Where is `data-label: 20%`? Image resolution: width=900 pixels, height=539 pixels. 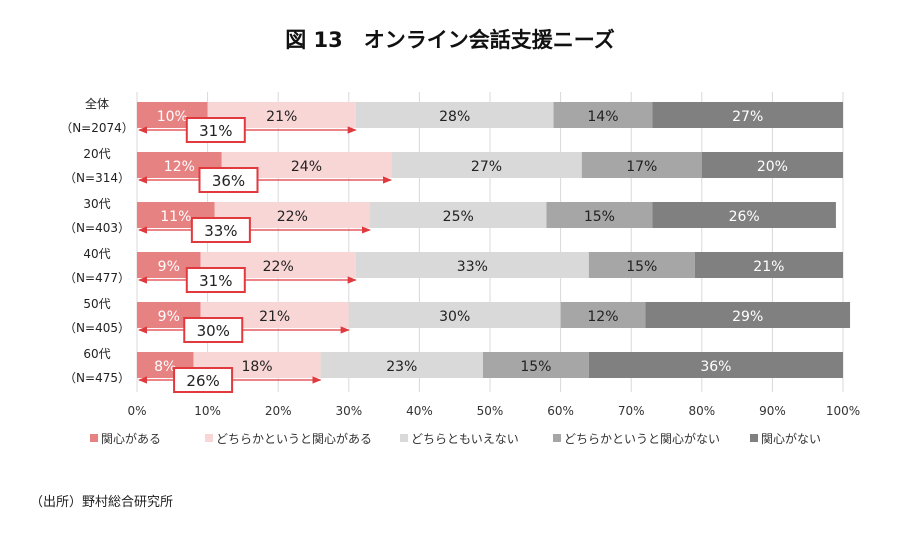 data-label: 20% is located at coordinates (772, 167).